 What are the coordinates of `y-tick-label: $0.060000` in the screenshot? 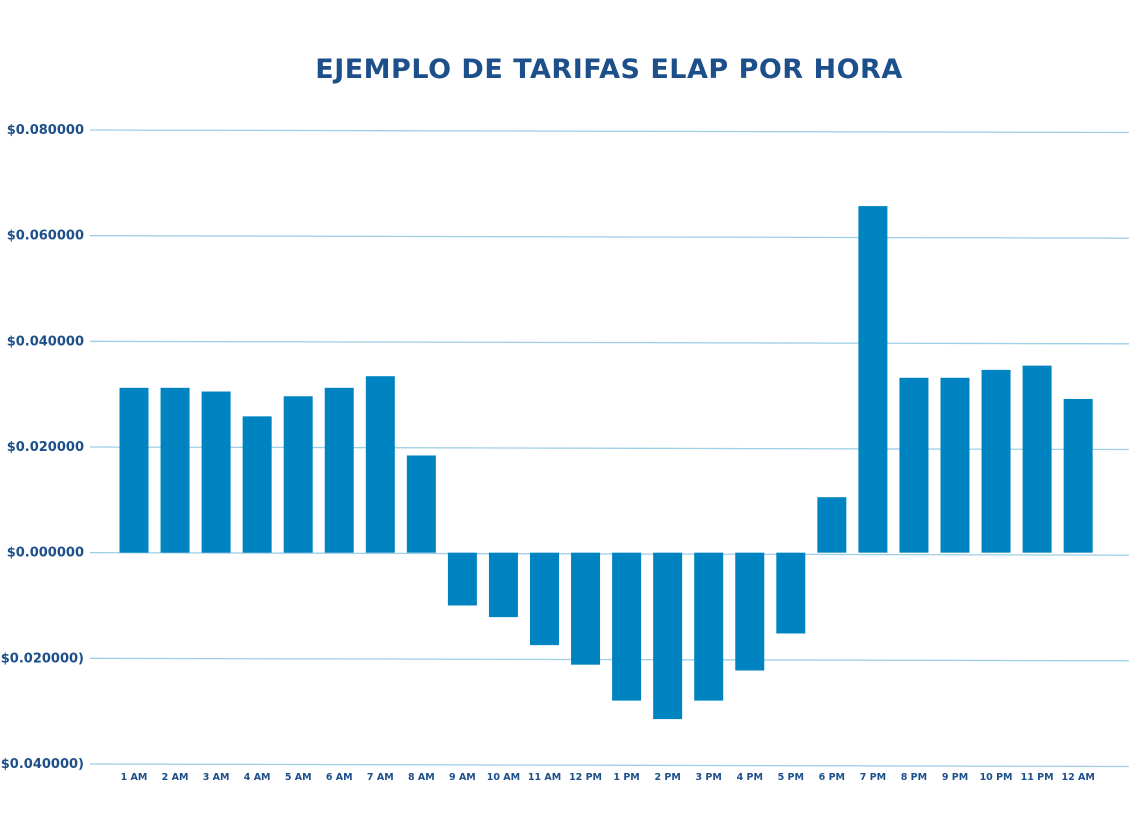 It's located at (45, 236).